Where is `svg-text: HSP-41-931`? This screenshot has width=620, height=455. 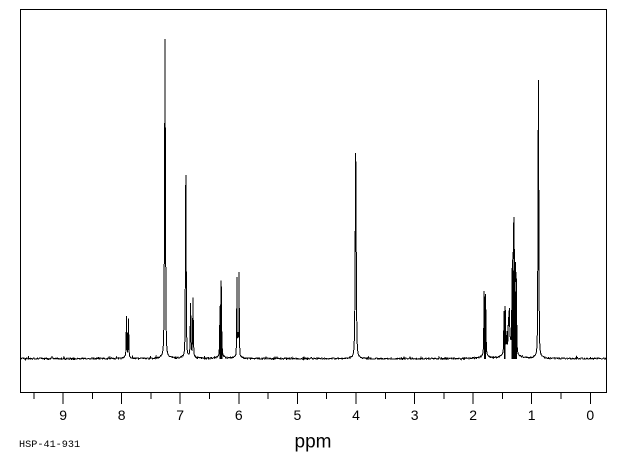
svg-text: HSP-41-931 is located at coordinates (49, 445).